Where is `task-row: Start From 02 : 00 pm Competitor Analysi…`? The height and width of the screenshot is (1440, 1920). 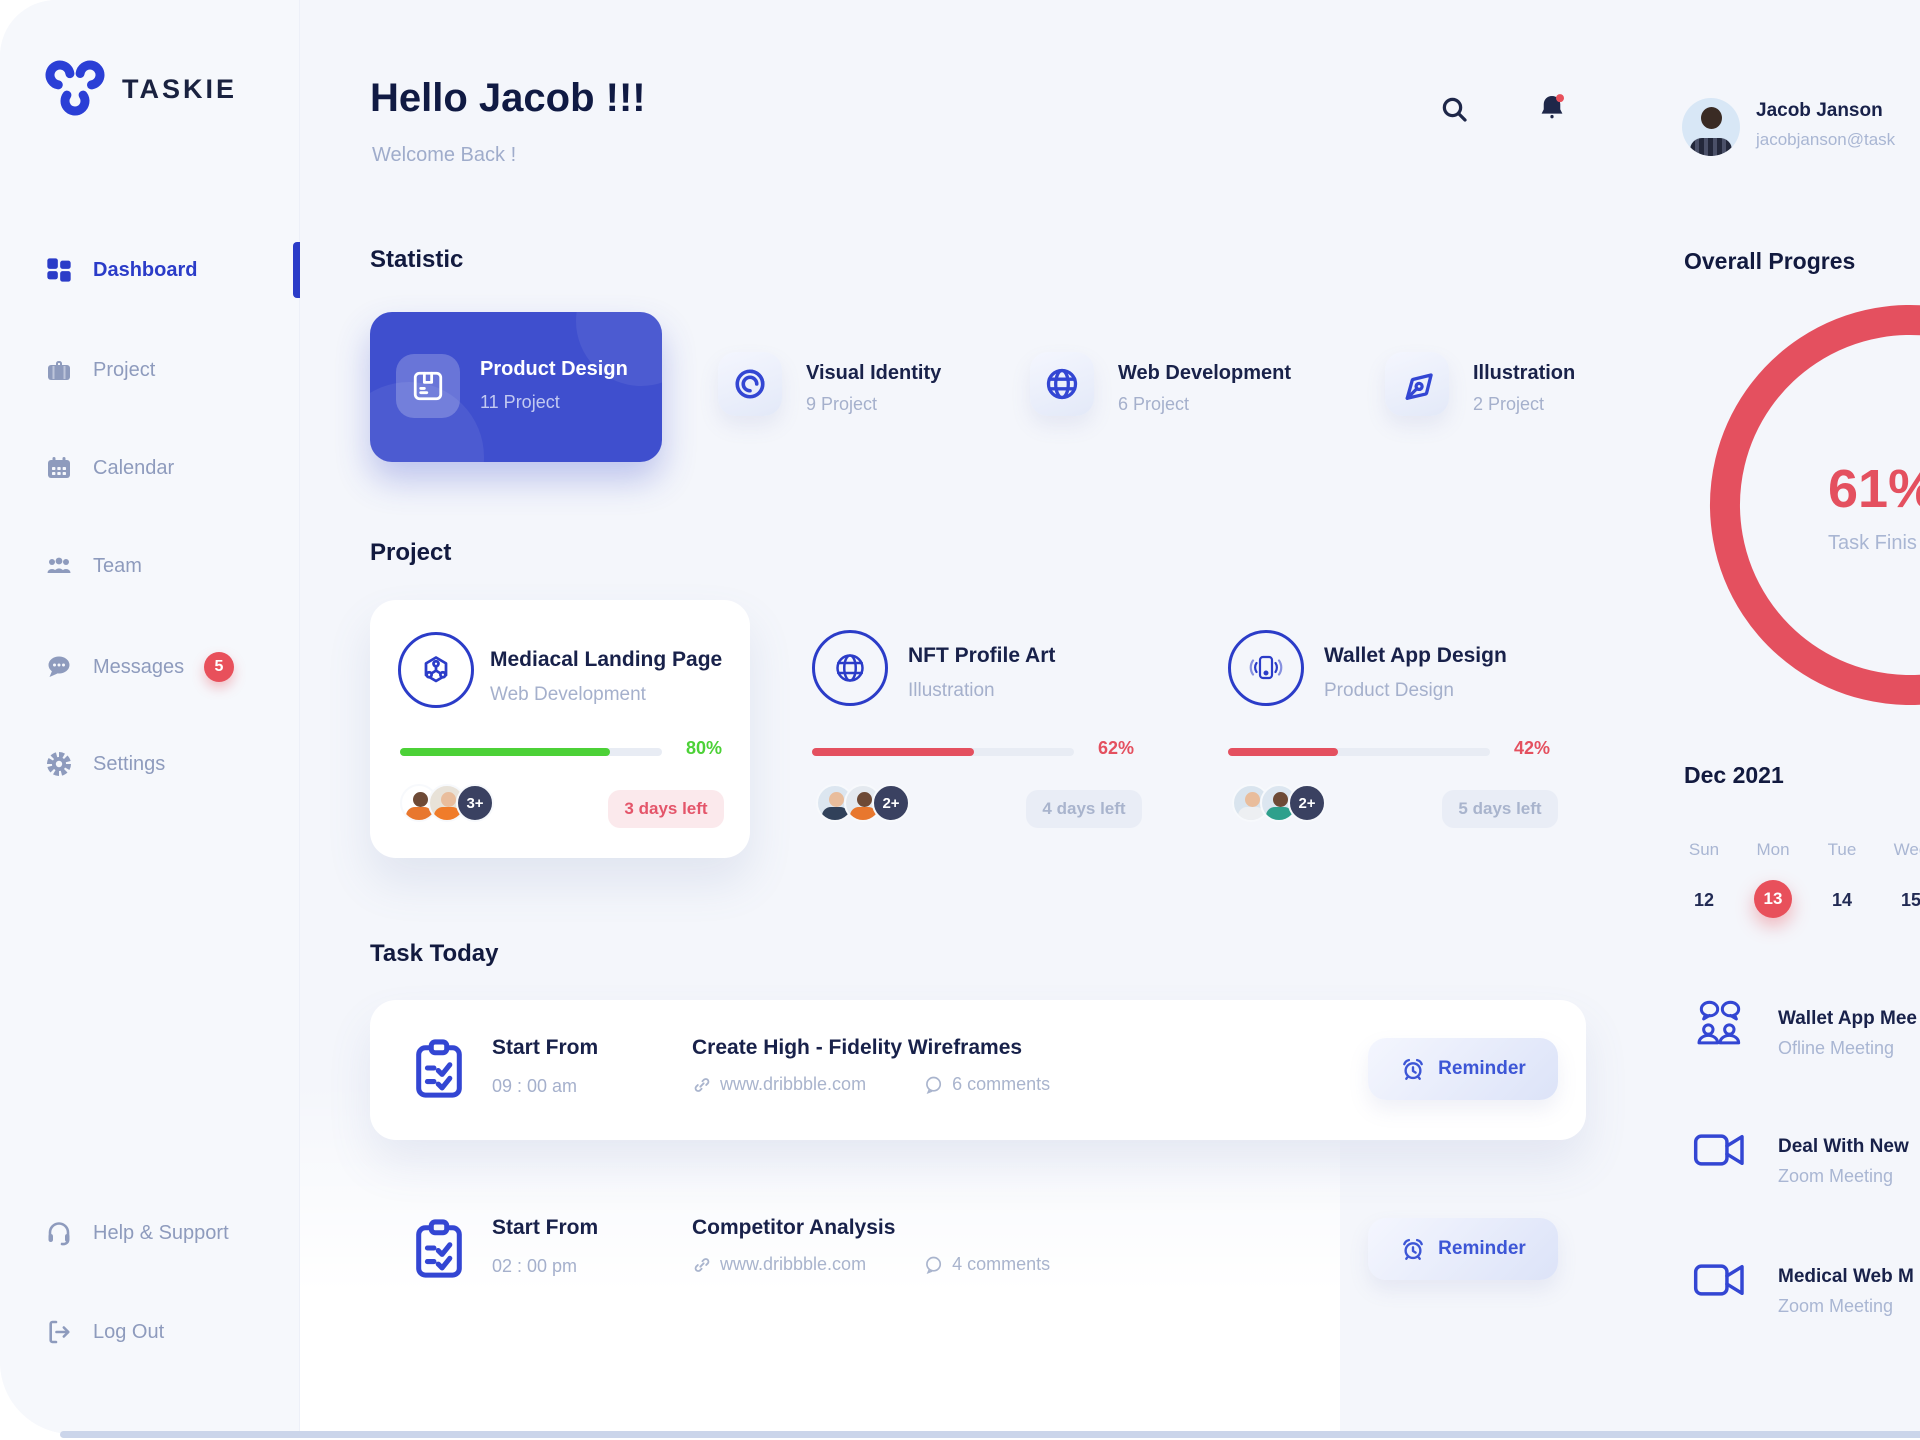 task-row: Start From 02 : 00 pm Competitor Analysi… is located at coordinates (978, 1250).